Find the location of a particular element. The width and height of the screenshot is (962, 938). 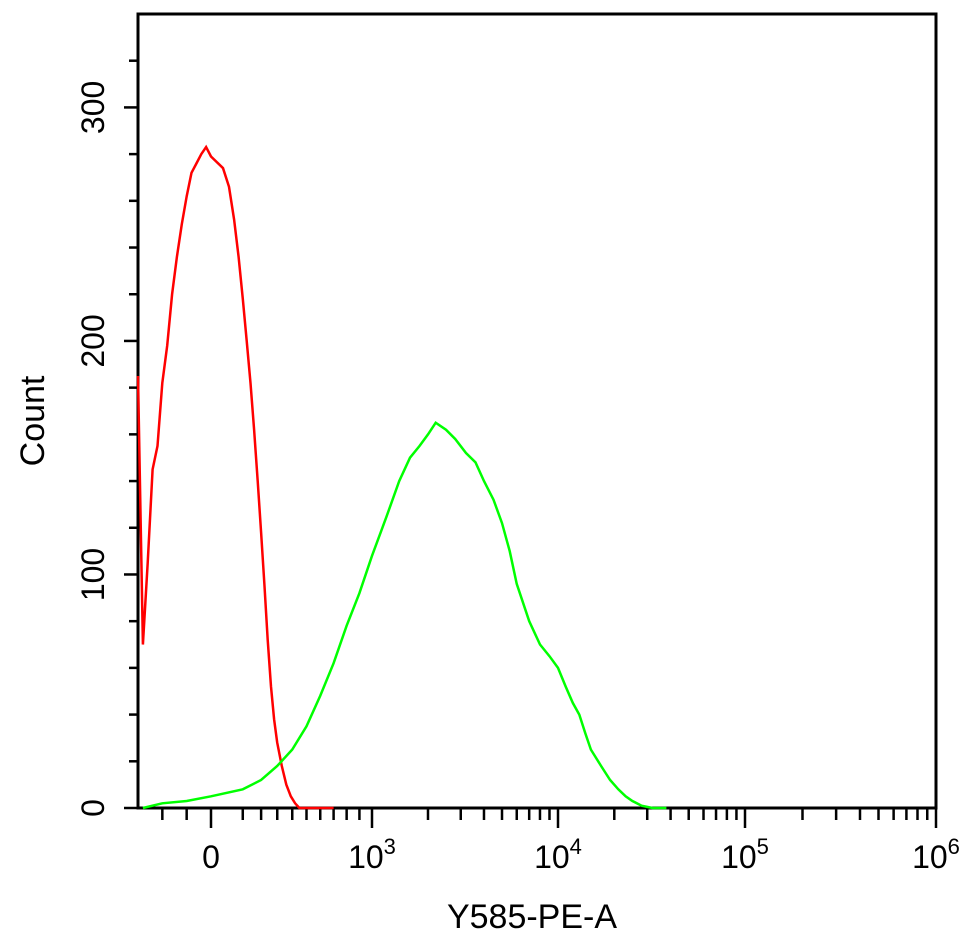

x-axis-label: Y585-PE-A is located at coordinates (532, 917).